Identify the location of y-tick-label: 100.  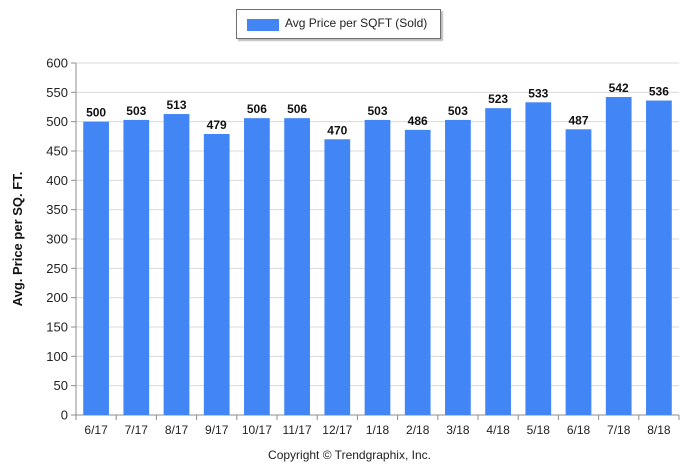
(57, 356).